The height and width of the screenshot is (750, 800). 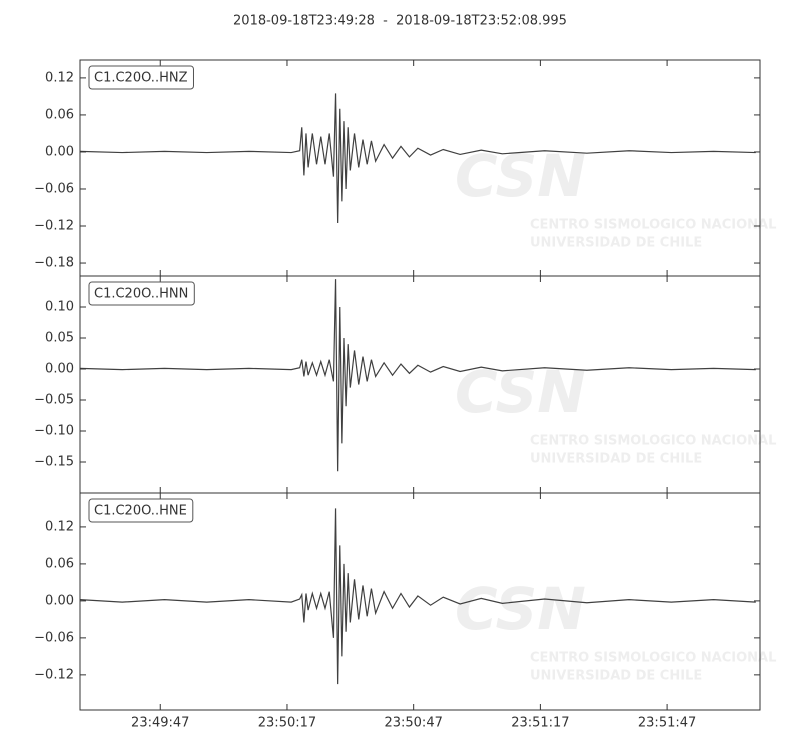 What do you see at coordinates (540, 723) in the screenshot?
I see `x-tick-label: 23:51:17` at bounding box center [540, 723].